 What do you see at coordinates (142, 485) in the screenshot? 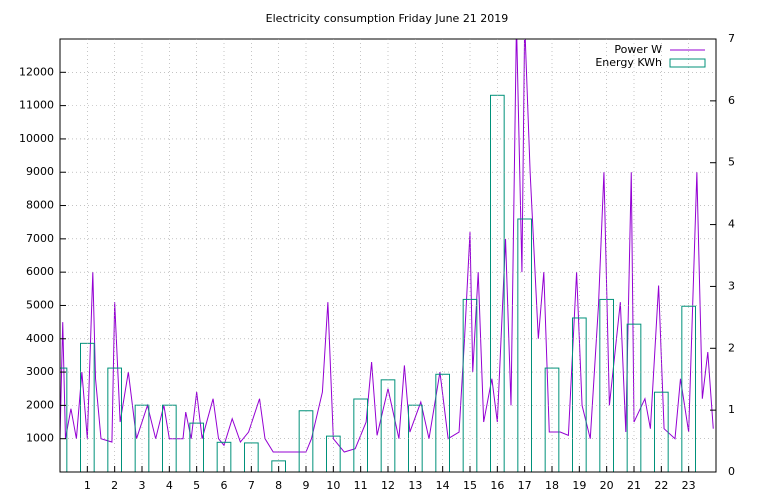
I see `x-tick-label: 3` at bounding box center [142, 485].